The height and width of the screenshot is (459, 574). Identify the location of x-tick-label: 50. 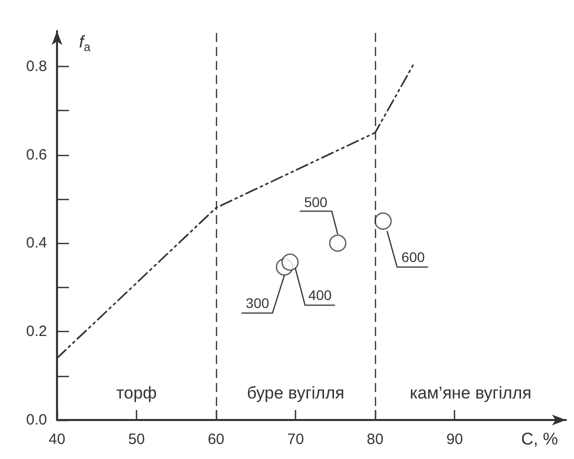
(136, 439).